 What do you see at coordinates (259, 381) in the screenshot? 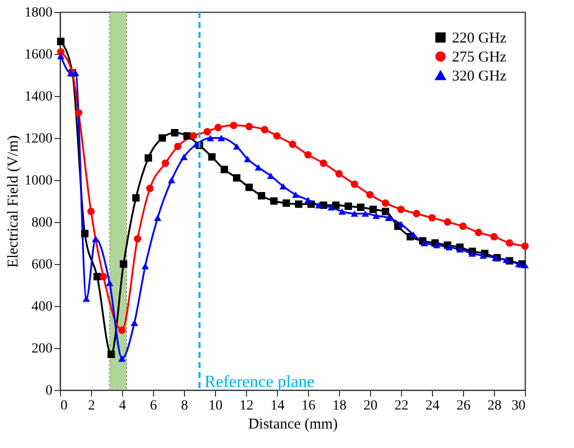
I see `ref-line-label: Reference plane` at bounding box center [259, 381].